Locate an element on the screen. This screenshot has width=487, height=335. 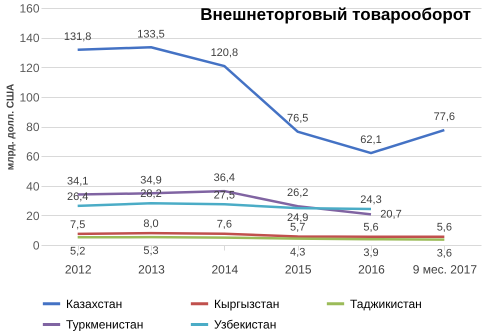
data-label: 5,7 is located at coordinates (298, 228).